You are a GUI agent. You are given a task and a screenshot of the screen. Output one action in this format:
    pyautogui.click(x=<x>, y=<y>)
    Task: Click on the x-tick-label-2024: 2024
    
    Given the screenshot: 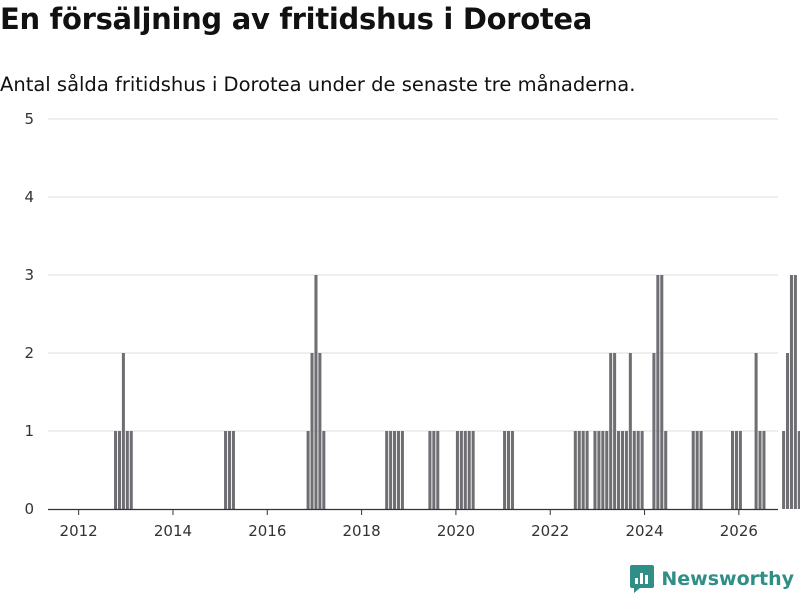 What is the action you would take?
    pyautogui.click(x=644, y=531)
    